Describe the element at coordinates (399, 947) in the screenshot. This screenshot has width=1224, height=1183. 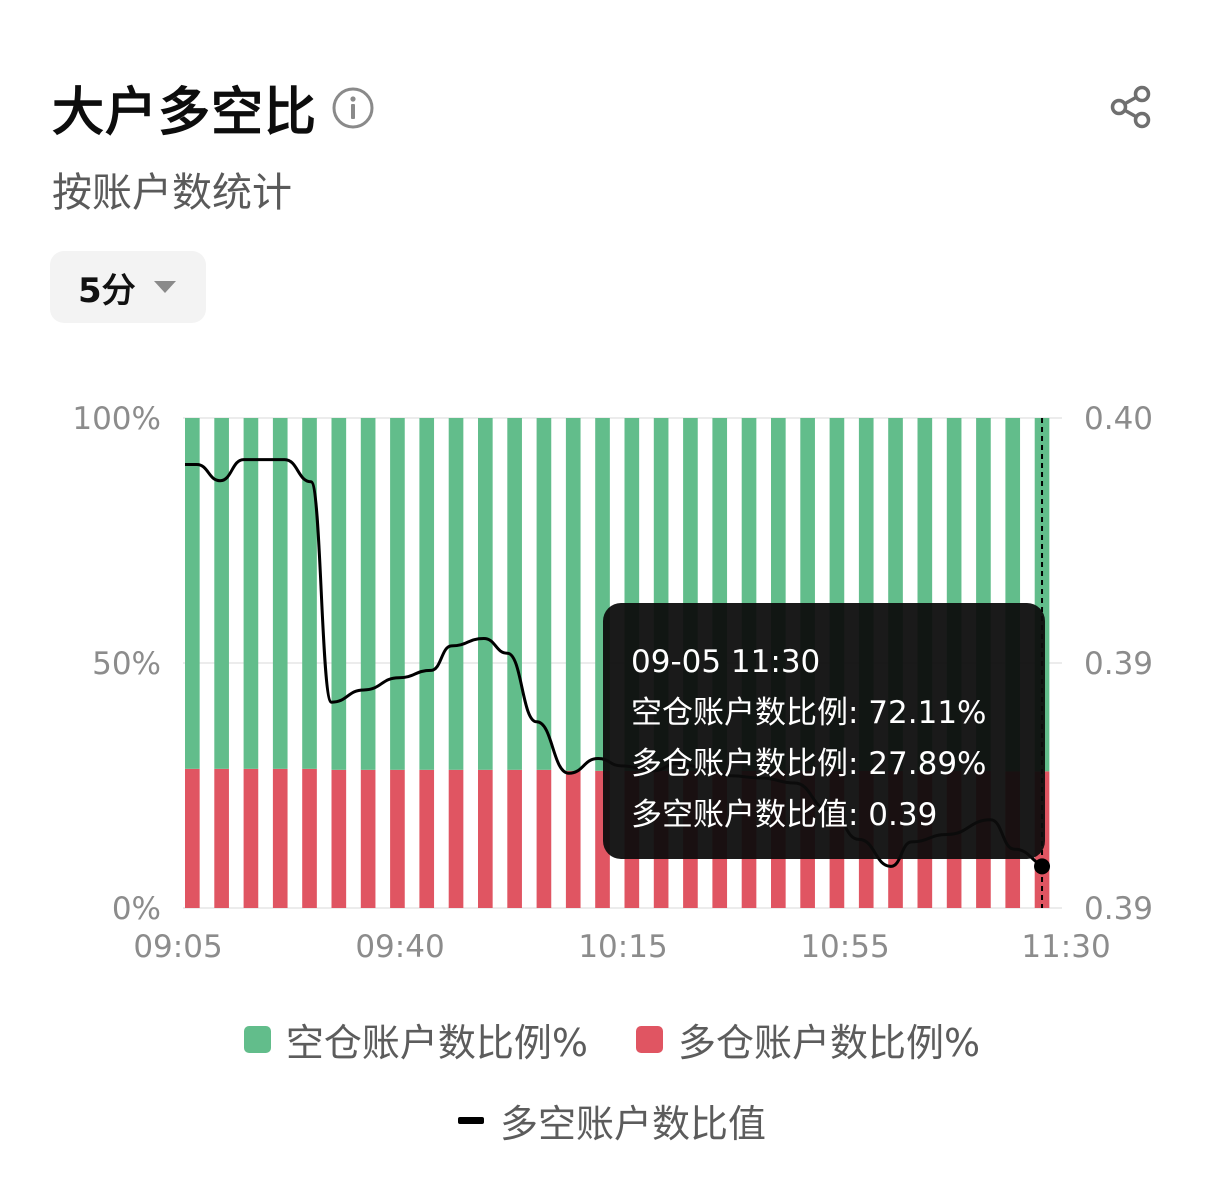
I see `x-tick-label: 09:40` at that location.